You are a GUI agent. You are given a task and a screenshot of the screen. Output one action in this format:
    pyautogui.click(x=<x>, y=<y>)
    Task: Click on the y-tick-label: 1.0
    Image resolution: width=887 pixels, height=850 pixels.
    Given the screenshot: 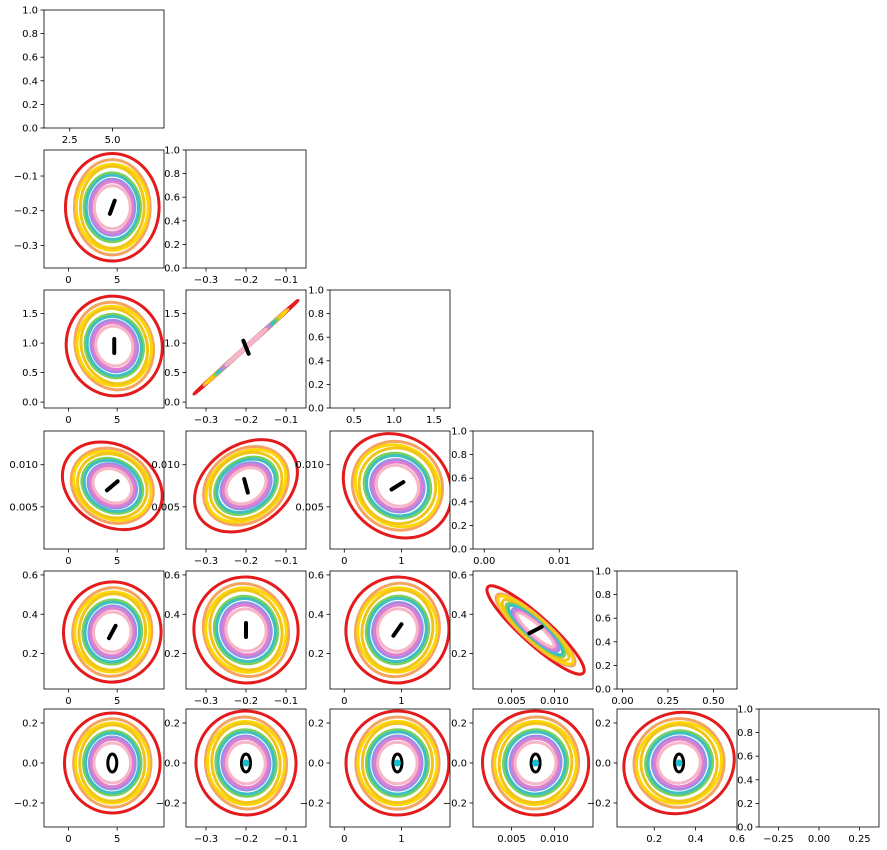 What is the action you would take?
    pyautogui.click(x=459, y=432)
    